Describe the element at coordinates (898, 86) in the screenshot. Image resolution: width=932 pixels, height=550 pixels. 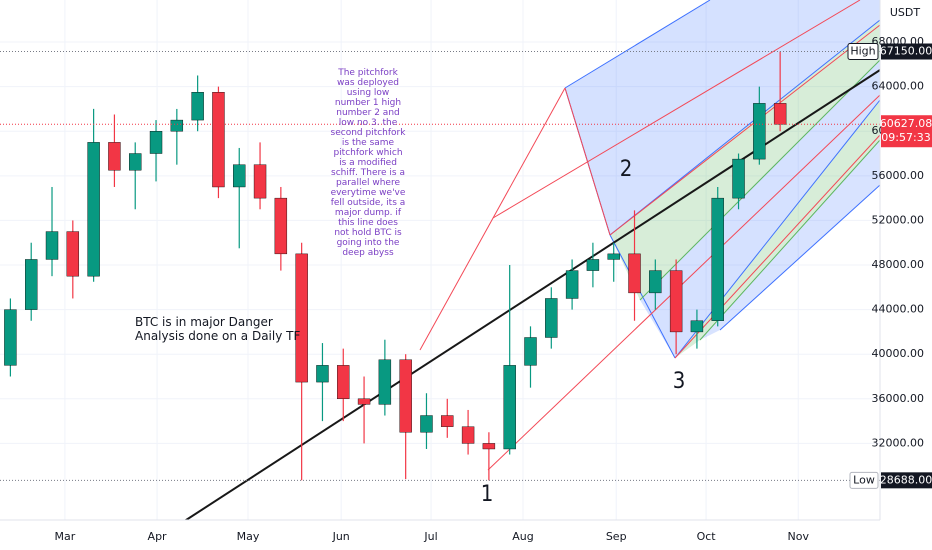
I see `y-tick-label: 64000.00` at that location.